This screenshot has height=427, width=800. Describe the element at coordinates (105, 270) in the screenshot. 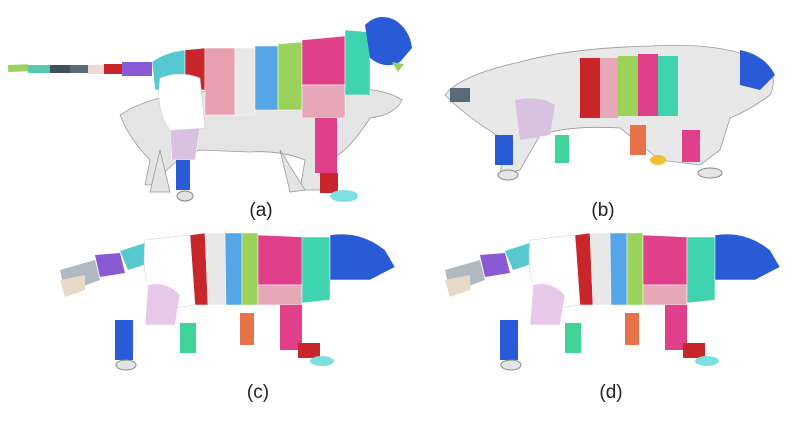

I see `tail-c` at that location.